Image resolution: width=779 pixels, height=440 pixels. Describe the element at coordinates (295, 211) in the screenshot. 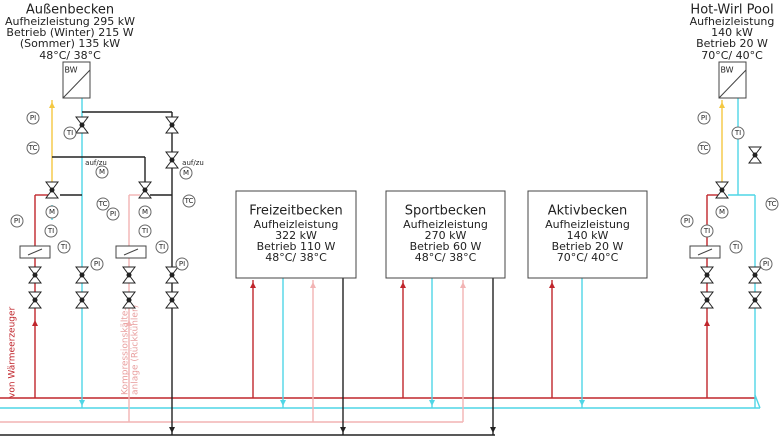

I see `pool-name: Freizeitbecken` at that location.